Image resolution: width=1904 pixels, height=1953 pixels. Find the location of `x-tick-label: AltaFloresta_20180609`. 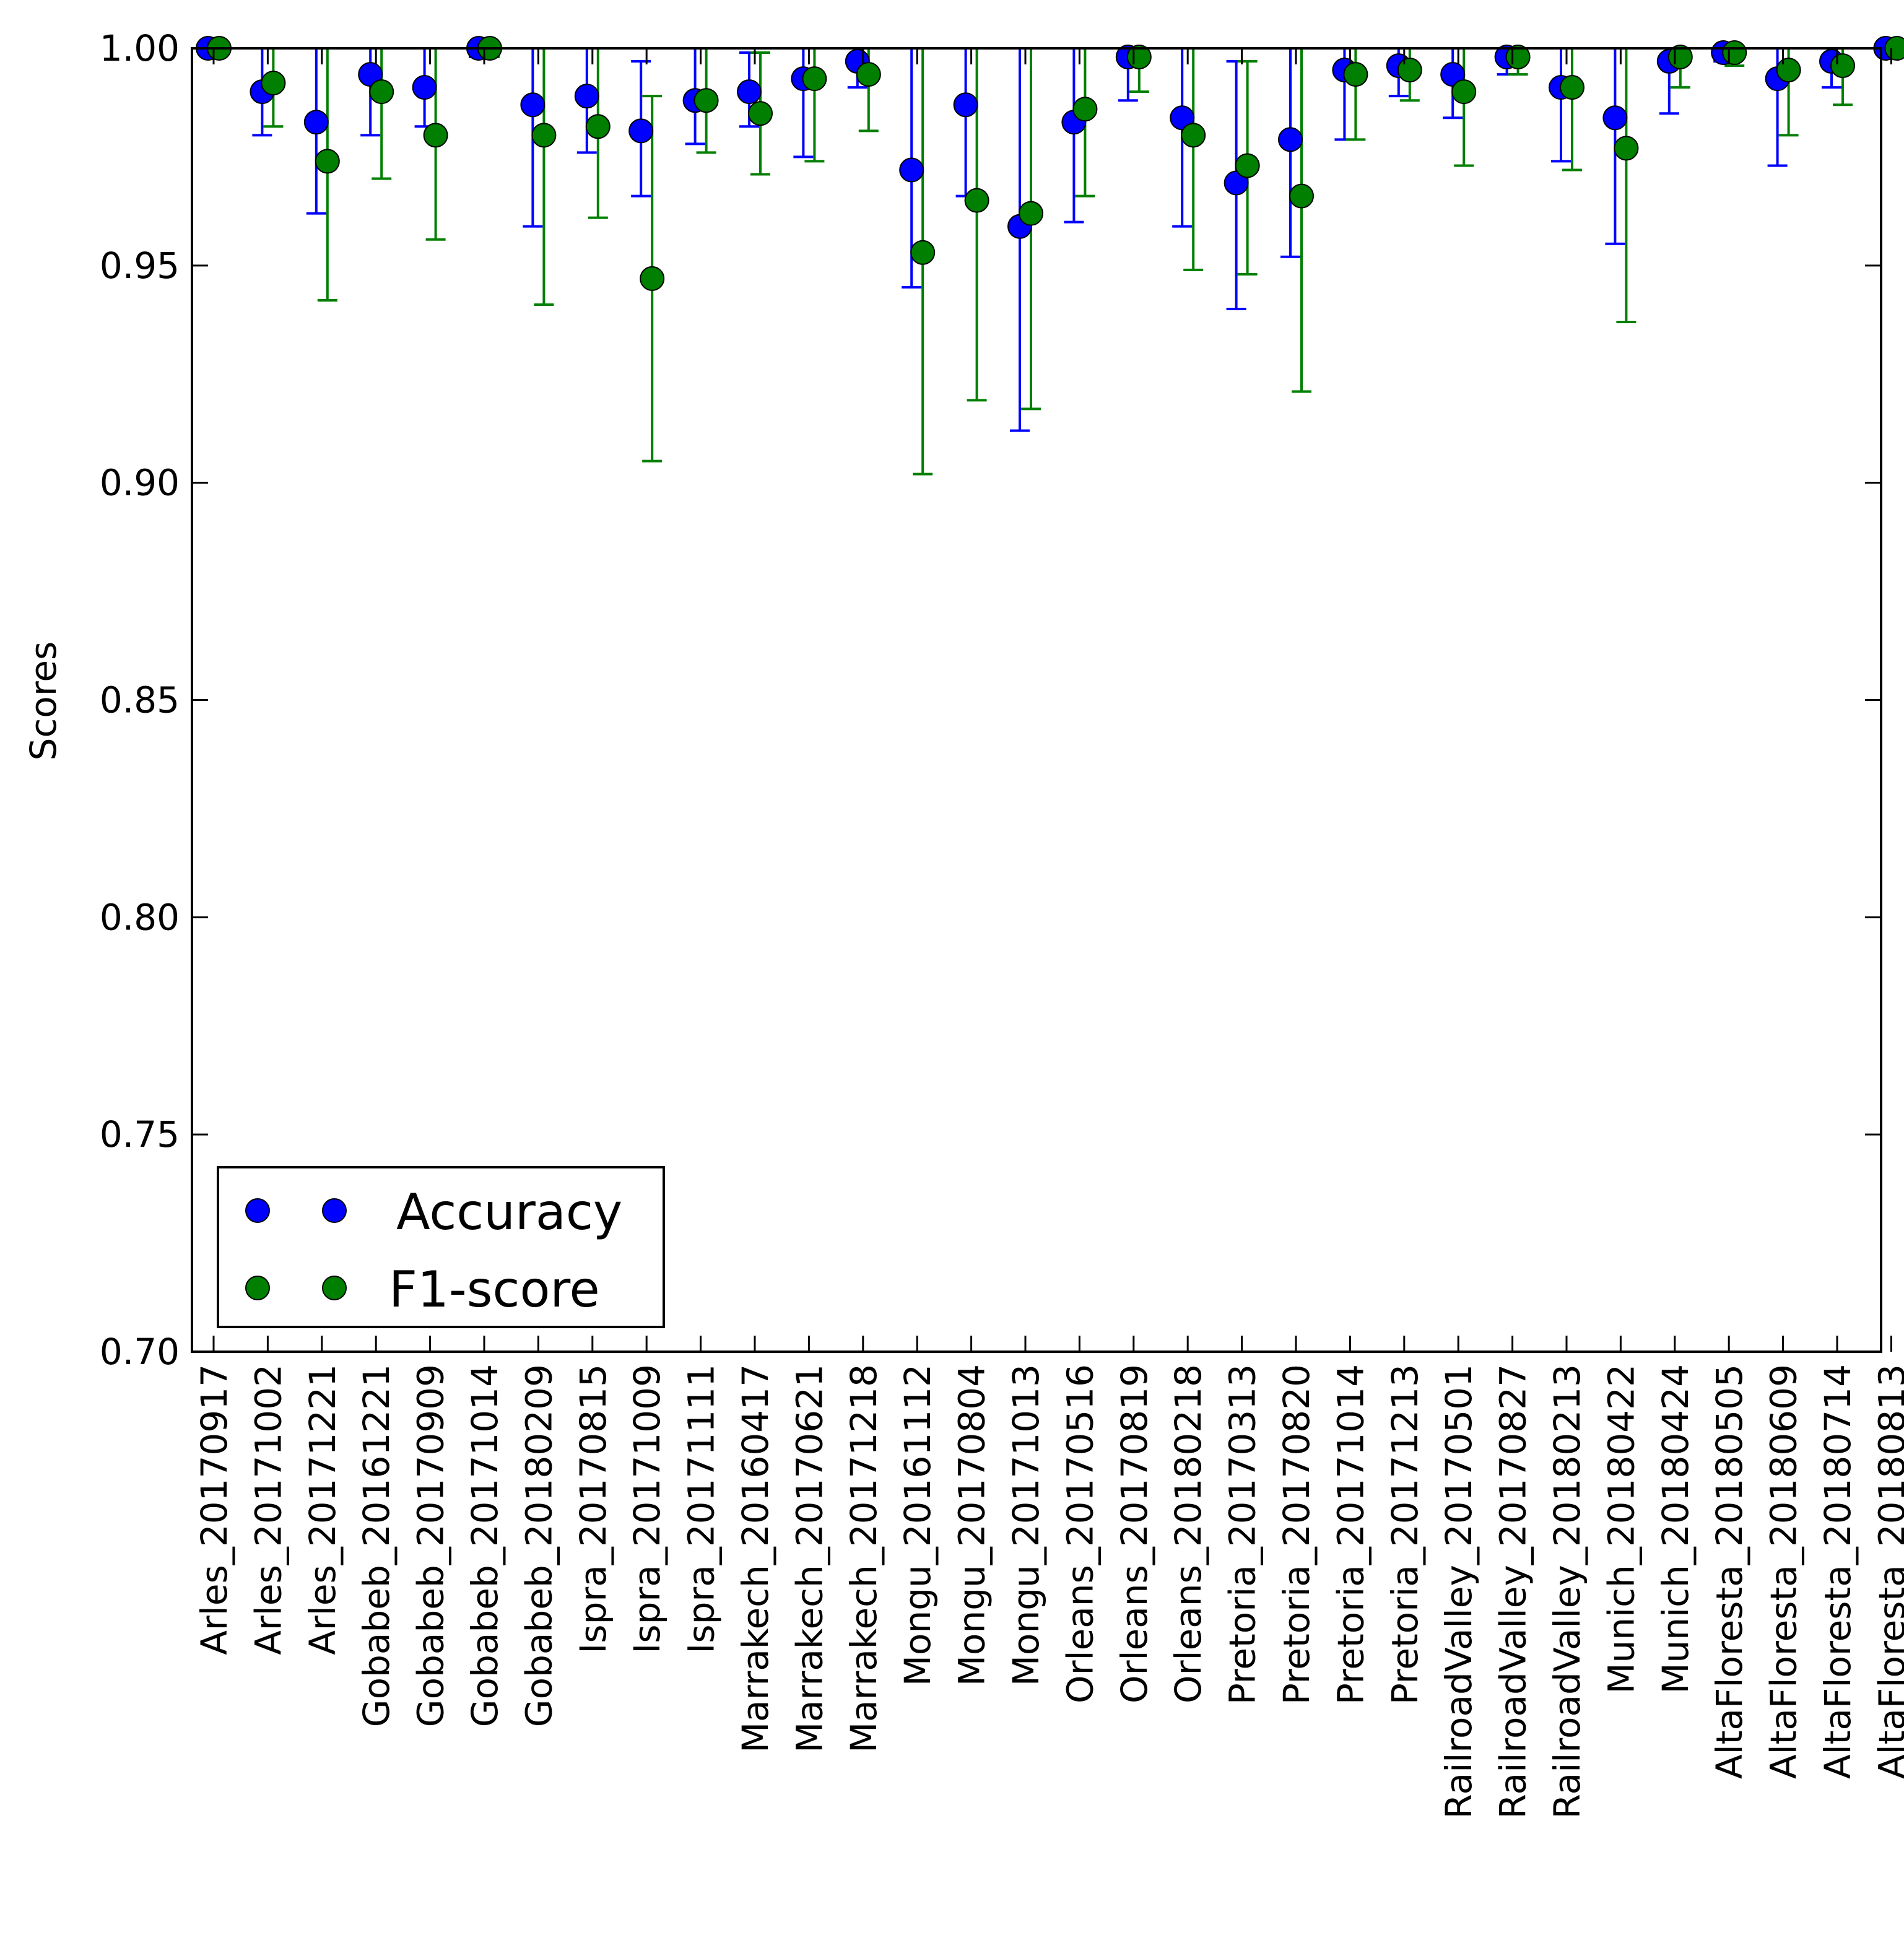

x-tick-label: AltaFloresta_20180609 is located at coordinates (1784, 1571).